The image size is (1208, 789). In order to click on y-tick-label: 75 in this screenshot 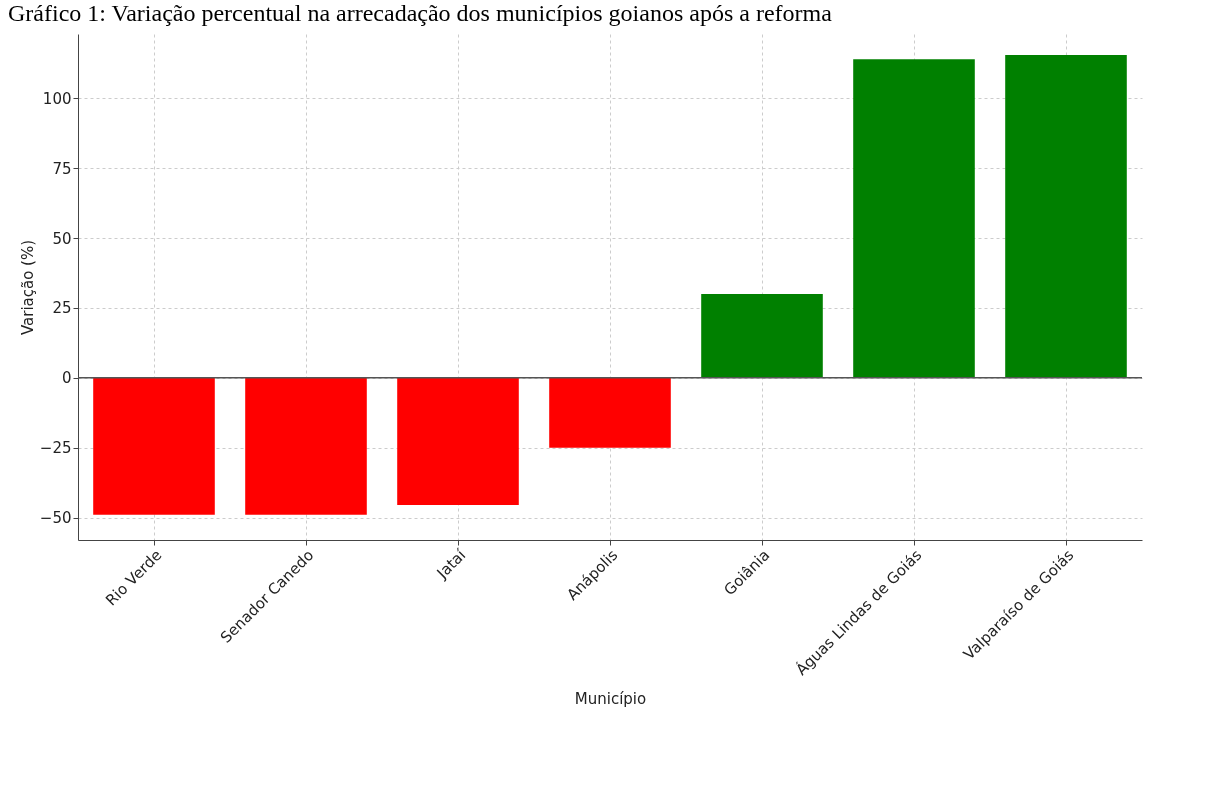, I will do `click(62, 168)`.